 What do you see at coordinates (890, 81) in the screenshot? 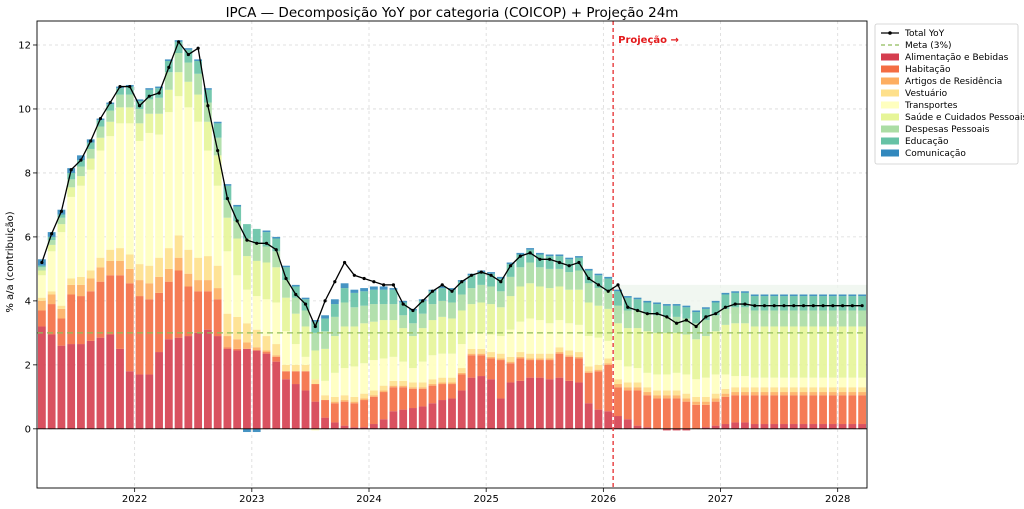
I see `legend-swatch` at bounding box center [890, 81].